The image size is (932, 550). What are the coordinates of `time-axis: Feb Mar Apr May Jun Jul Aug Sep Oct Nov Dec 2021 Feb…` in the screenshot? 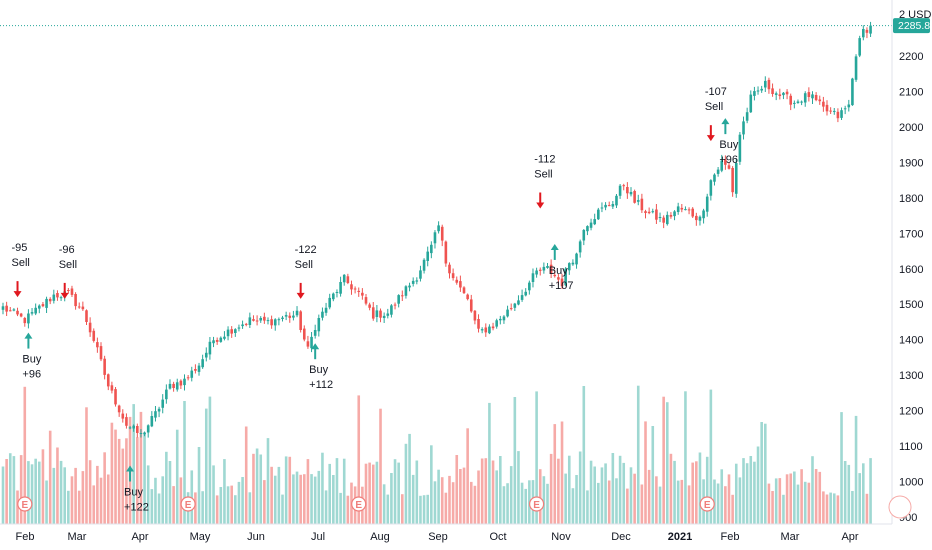 It's located at (446, 533).